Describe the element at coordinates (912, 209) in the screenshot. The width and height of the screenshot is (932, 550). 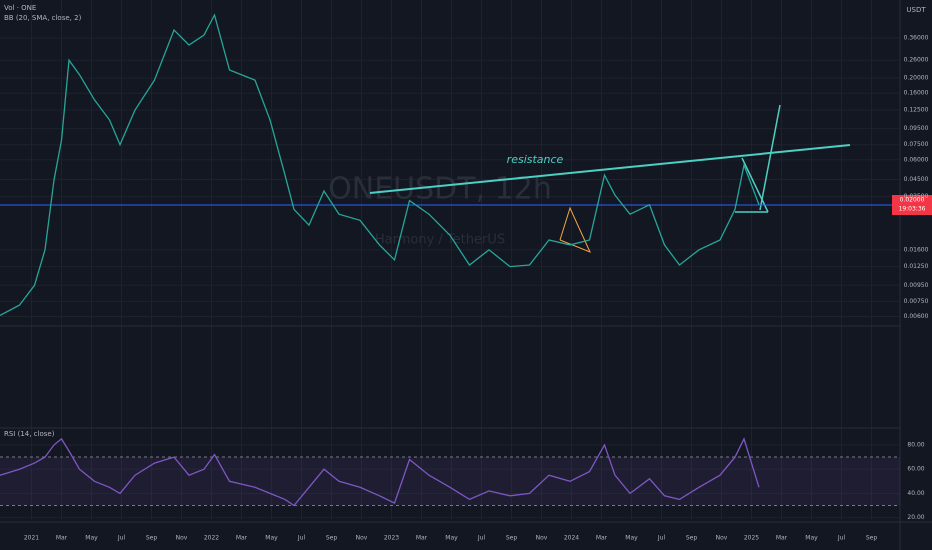
I see `countdown-label: 19:03:36` at that location.